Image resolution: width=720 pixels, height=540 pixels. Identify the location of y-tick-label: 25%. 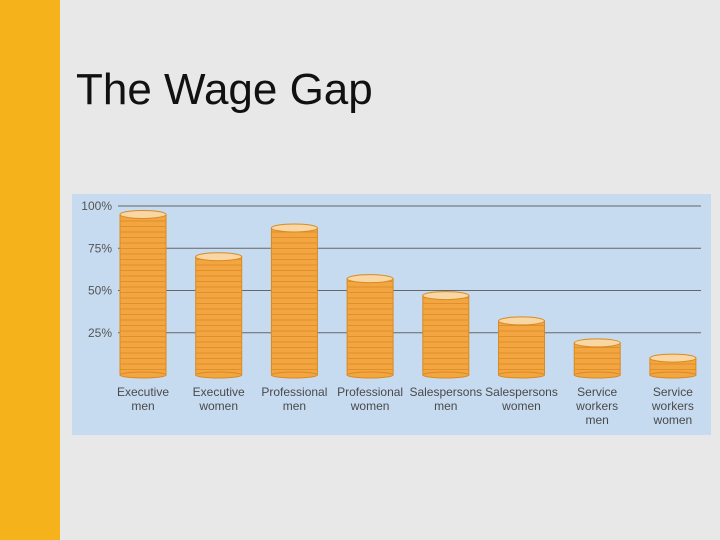
(100, 333).